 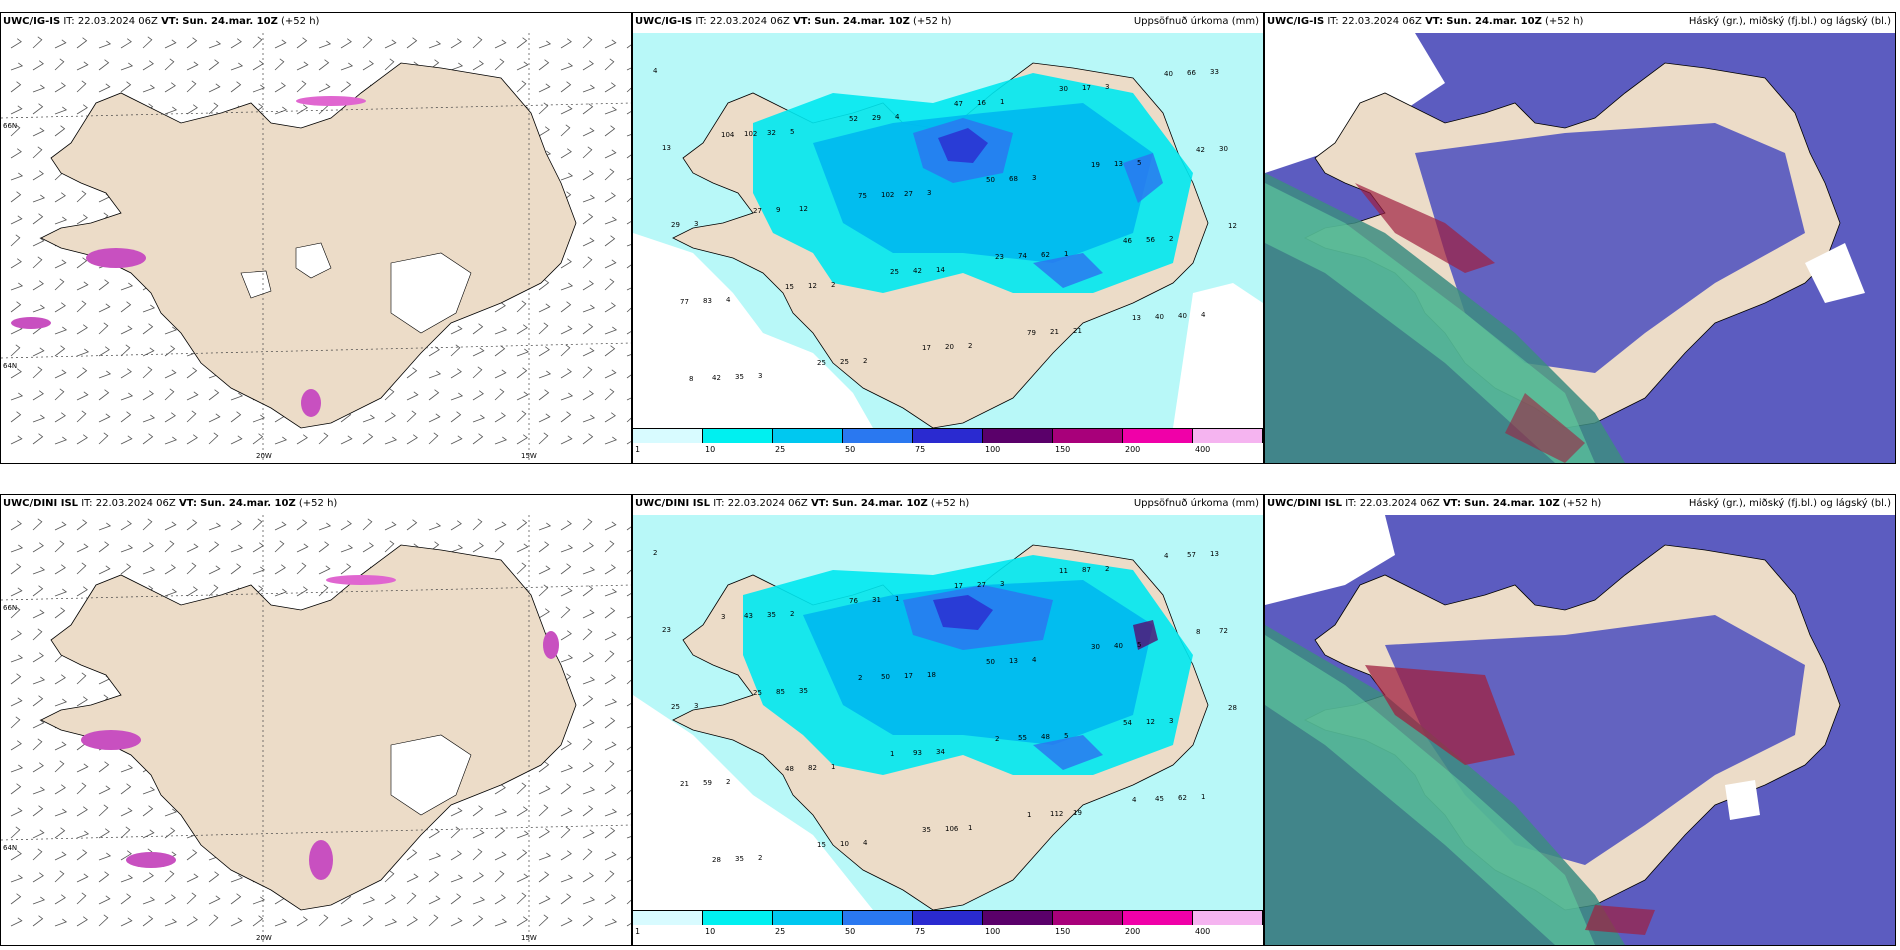 What do you see at coordinates (739, 377) in the screenshot?
I see `precip-value-label: 35` at bounding box center [739, 377].